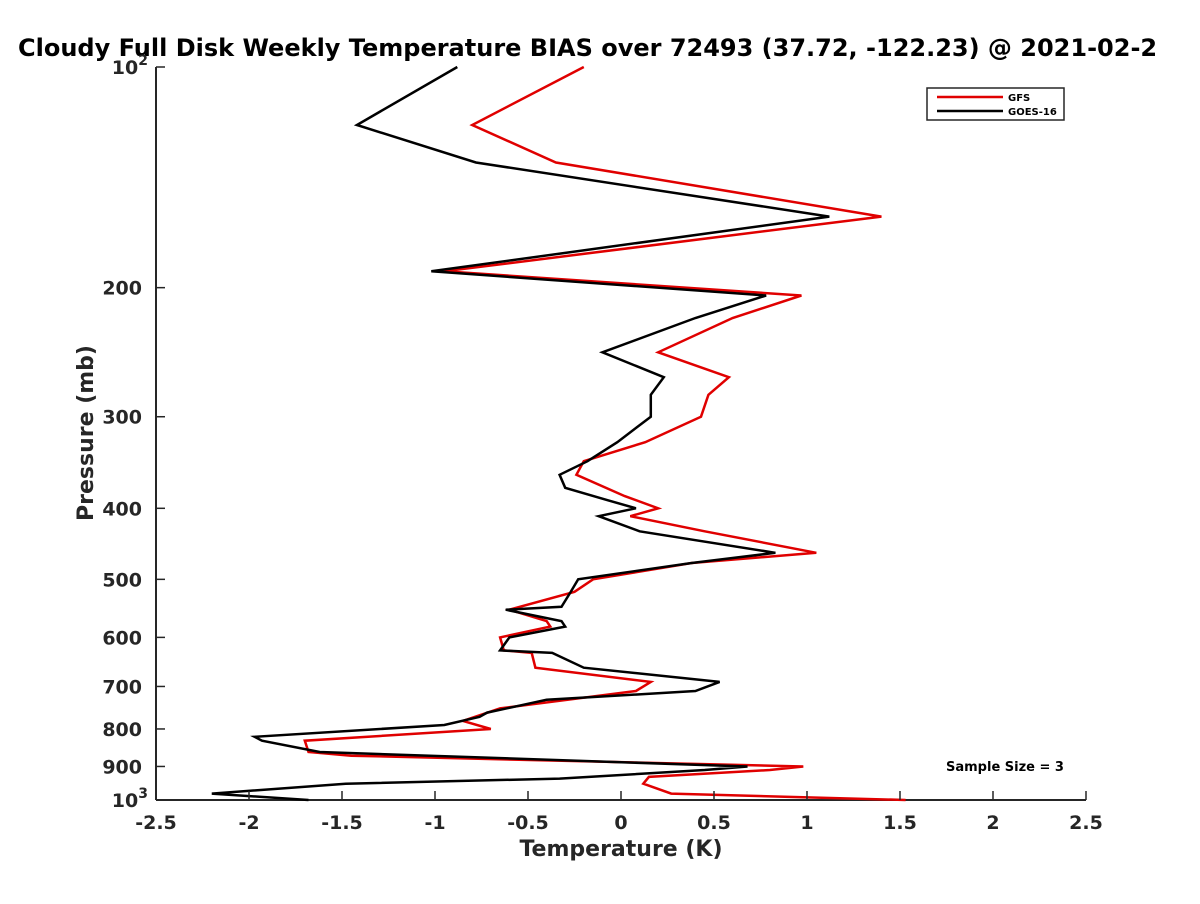 The width and height of the screenshot is (1200, 904). What do you see at coordinates (156, 823) in the screenshot?
I see `x-tick-label: -2.5` at bounding box center [156, 823].